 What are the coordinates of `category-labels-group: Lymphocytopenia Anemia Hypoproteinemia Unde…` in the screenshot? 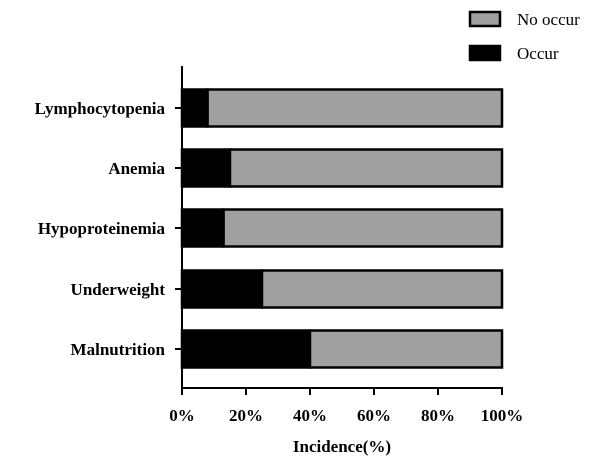 It's located at (100, 229).